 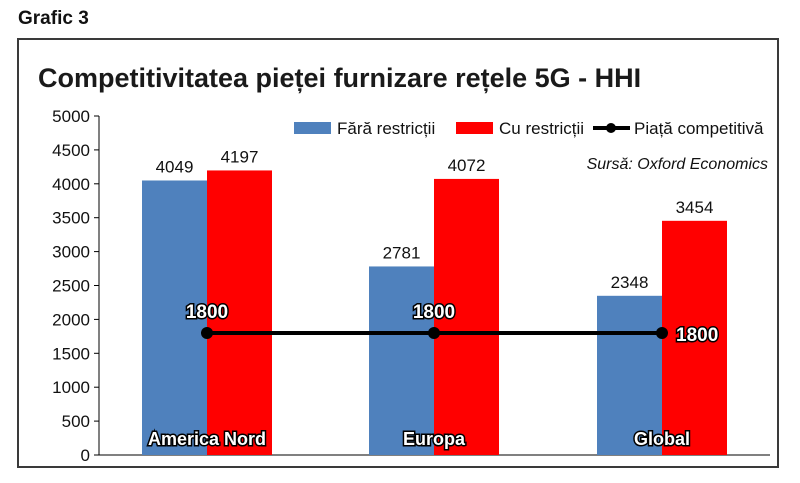 What do you see at coordinates (71, 387) in the screenshot?
I see `y-tick-label: 1000` at bounding box center [71, 387].